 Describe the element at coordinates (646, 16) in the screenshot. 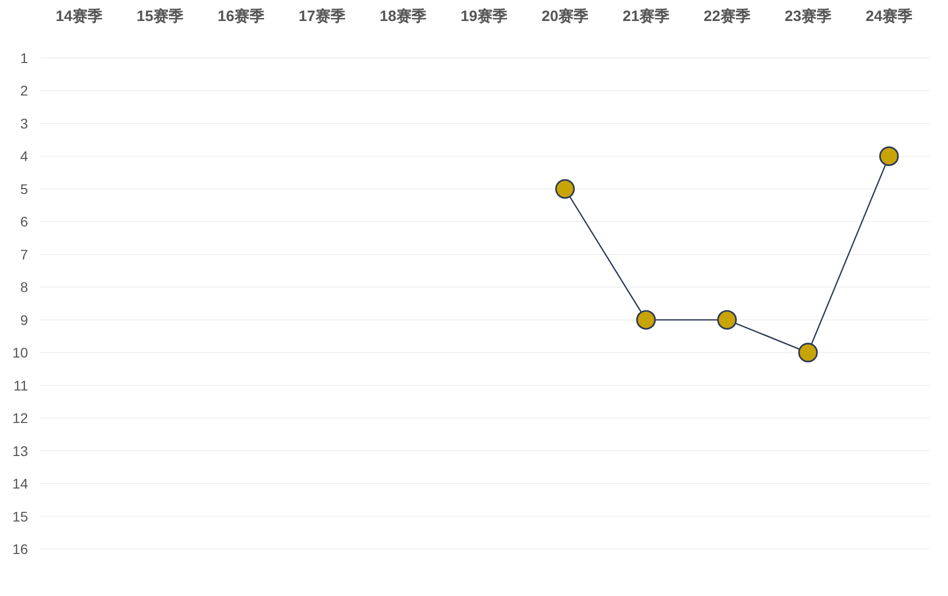

I see `x-tick-label: 21赛季` at that location.